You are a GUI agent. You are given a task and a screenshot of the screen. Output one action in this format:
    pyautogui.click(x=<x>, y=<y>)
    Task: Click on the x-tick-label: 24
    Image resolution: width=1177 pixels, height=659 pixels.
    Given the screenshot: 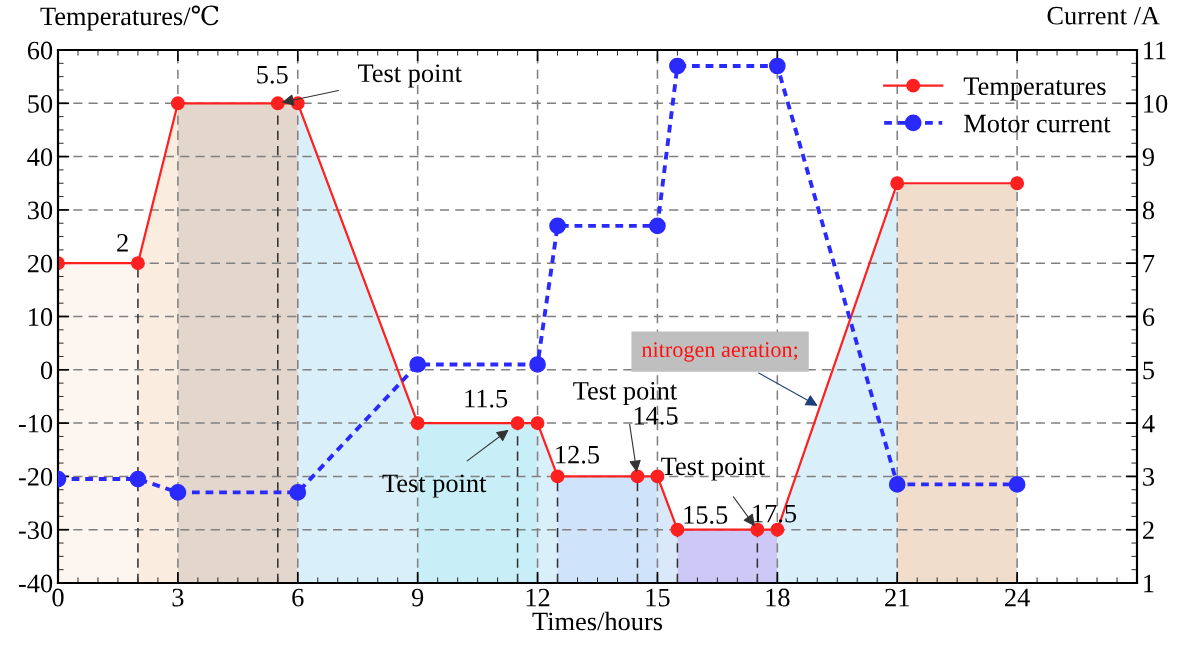 What is the action you would take?
    pyautogui.click(x=1017, y=597)
    